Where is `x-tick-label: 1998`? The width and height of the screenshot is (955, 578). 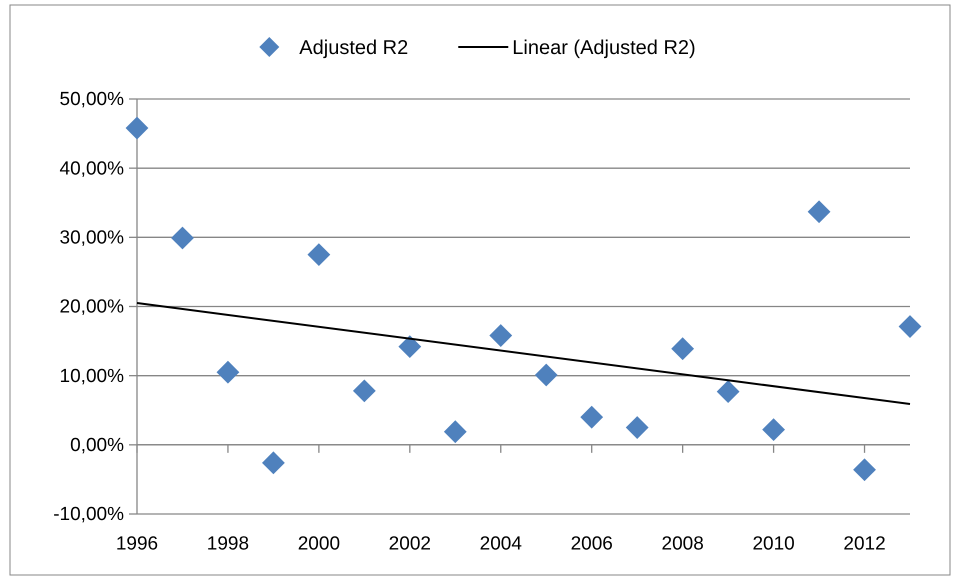 x-tick-label: 1998 is located at coordinates (228, 543).